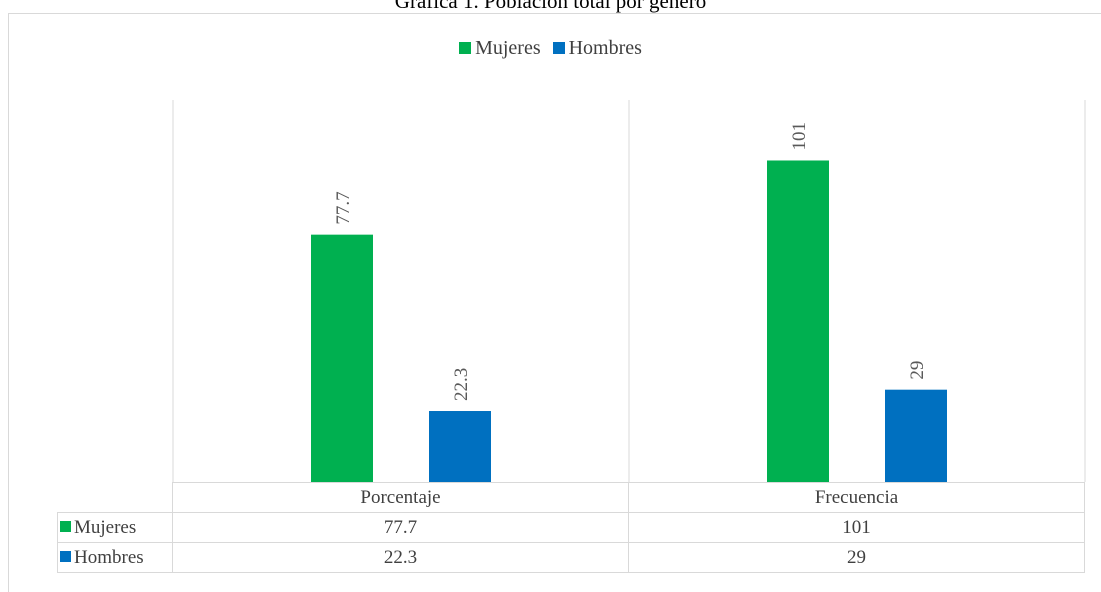 This screenshot has width=1101, height=592. I want to click on table-row-mujeres: Mujeres 77.7 101, so click(571, 527).